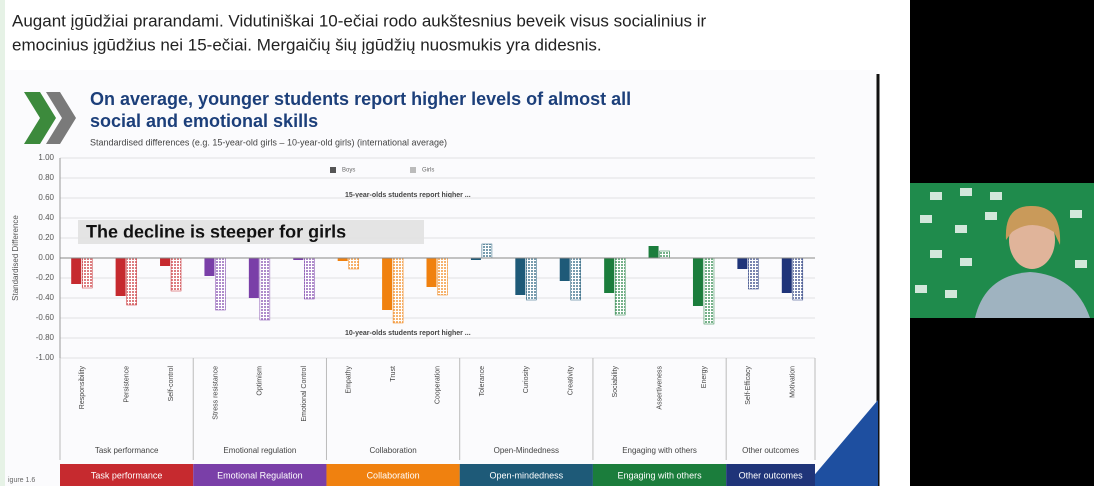 Image resolution: width=1094 pixels, height=486 pixels. What do you see at coordinates (1001, 243) in the screenshot?
I see `video-background-logos` at bounding box center [1001, 243].